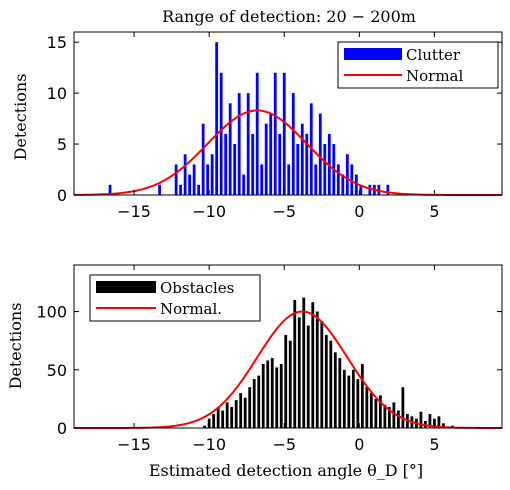  Describe the element at coordinates (433, 55) in the screenshot. I see `top-legend-bar-label: Clutter` at that location.